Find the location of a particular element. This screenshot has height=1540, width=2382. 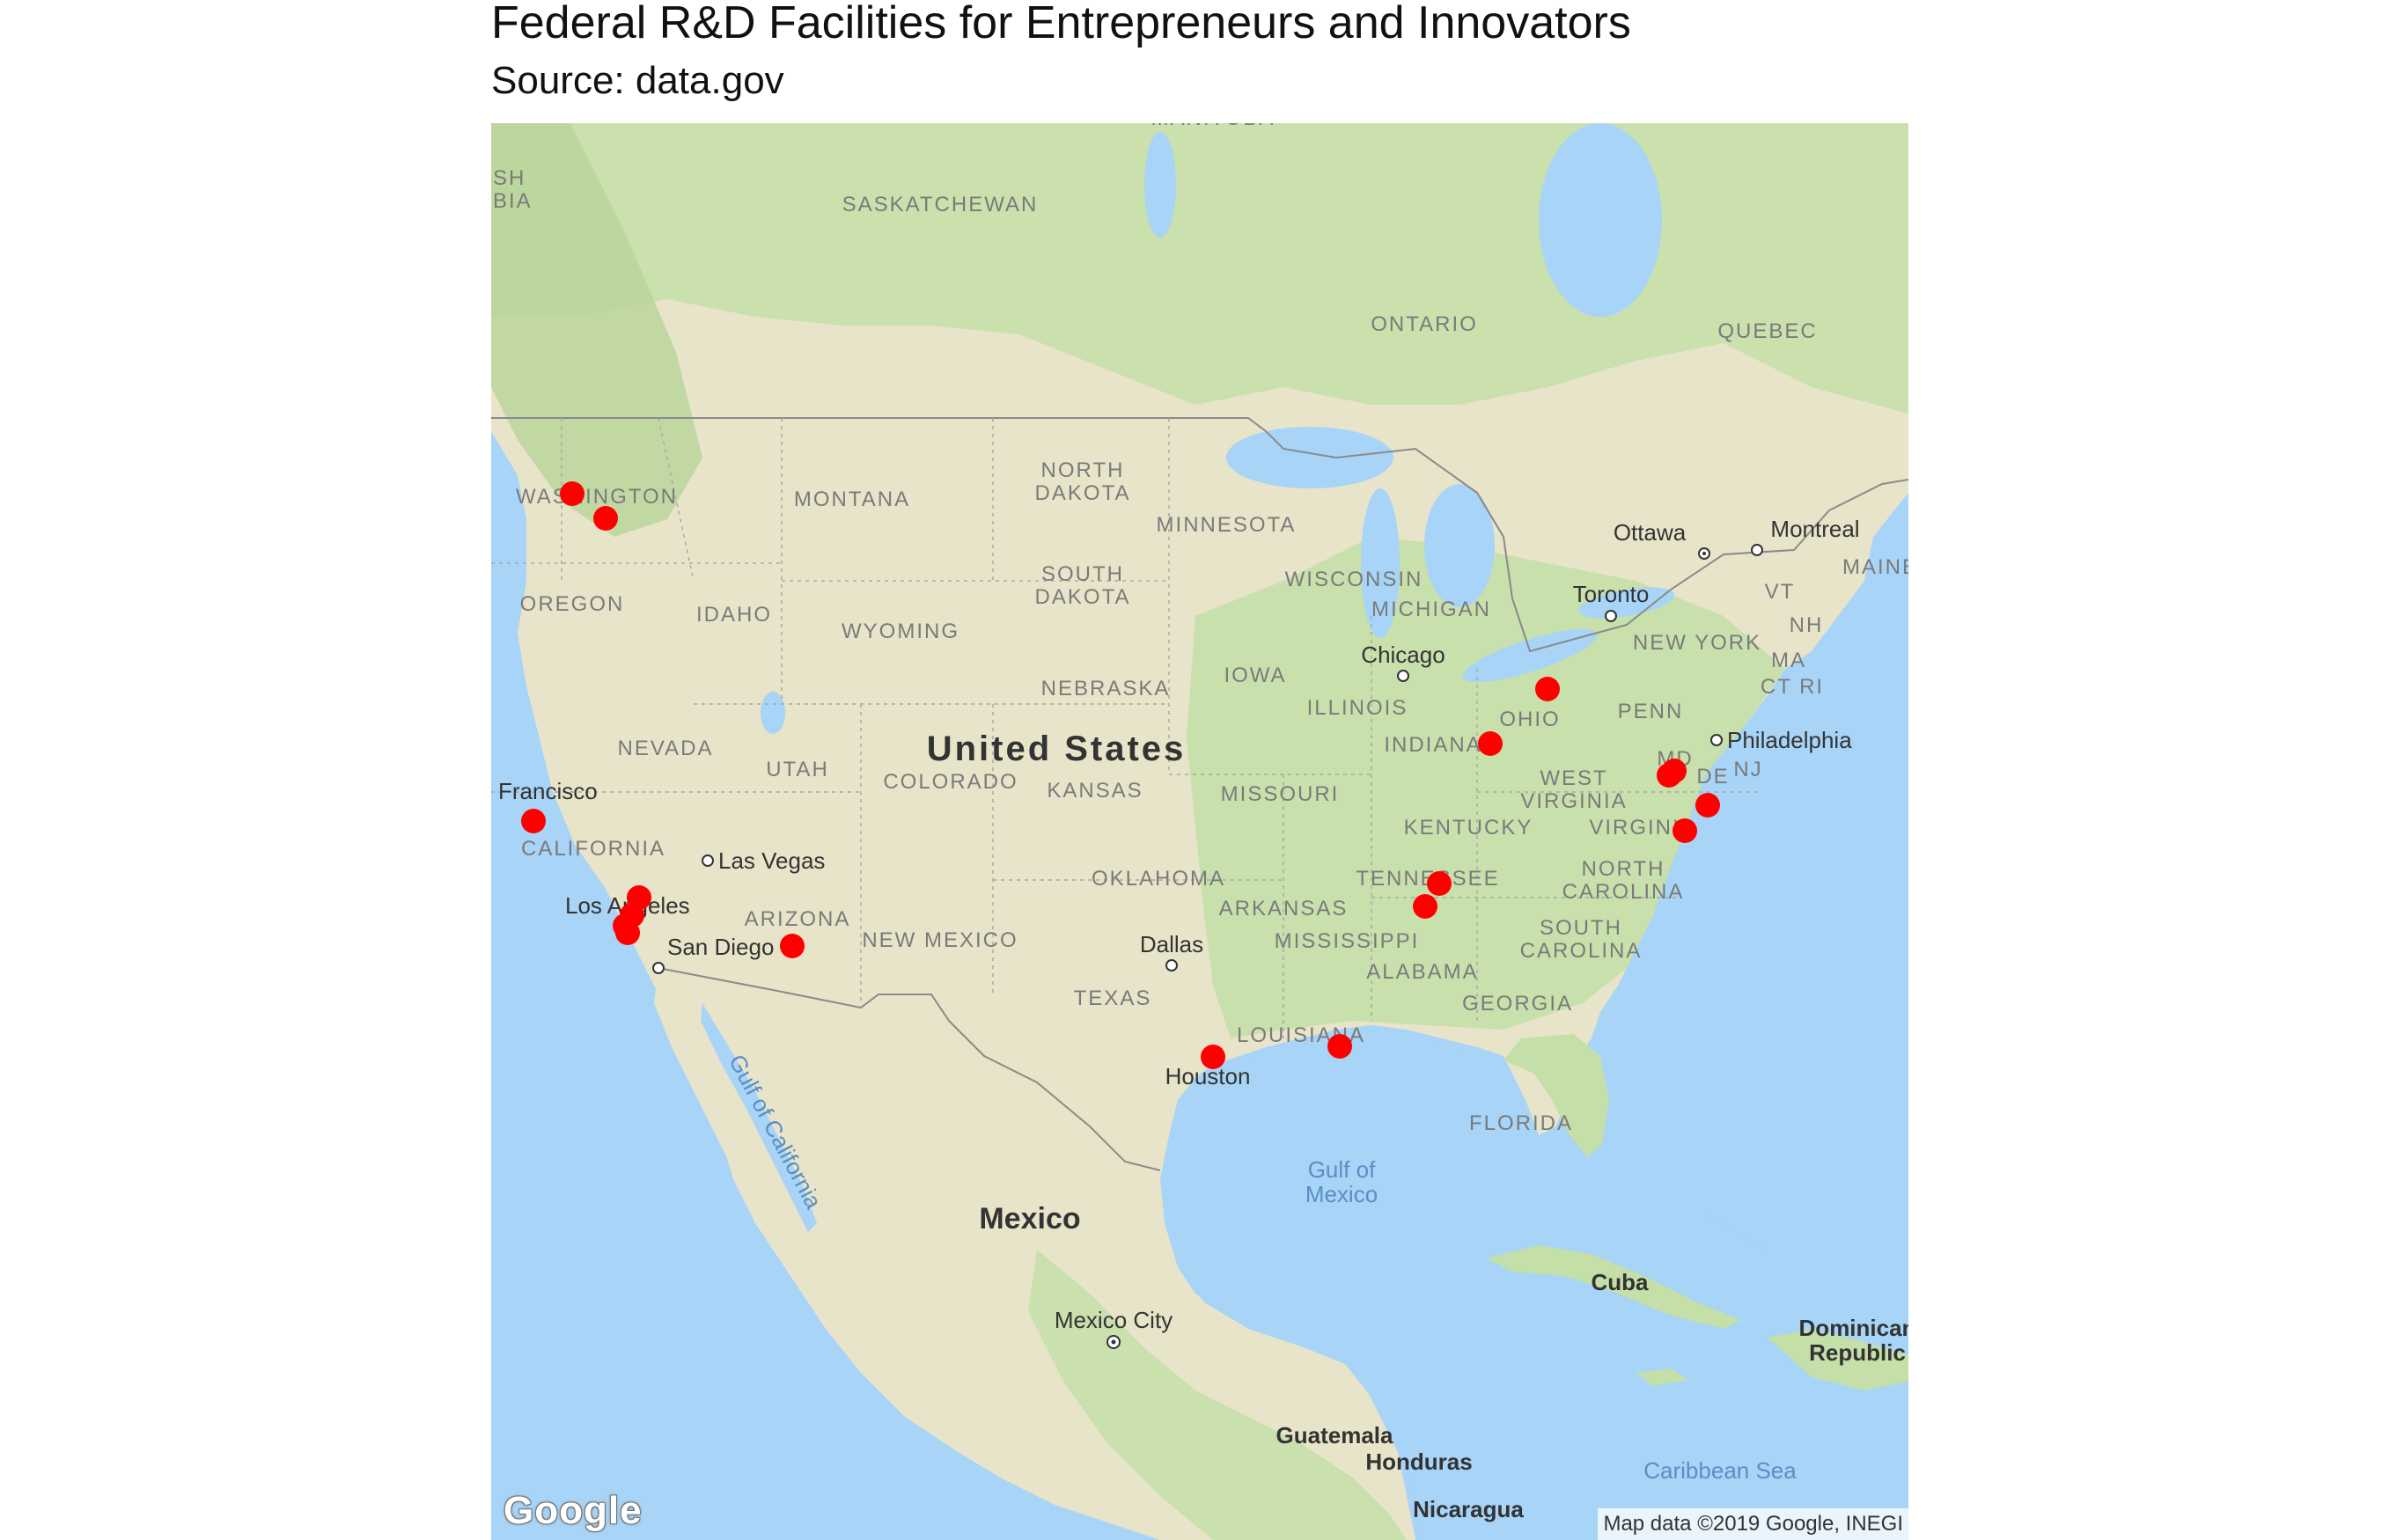

label-vt: VT is located at coordinates (1780, 592).